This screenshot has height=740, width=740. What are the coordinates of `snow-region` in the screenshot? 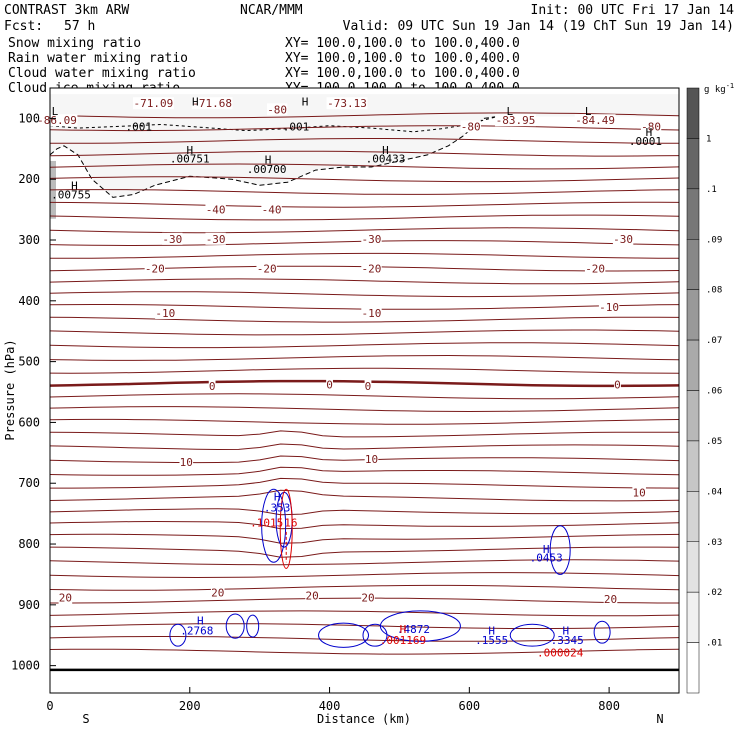 It's located at (364, 146).